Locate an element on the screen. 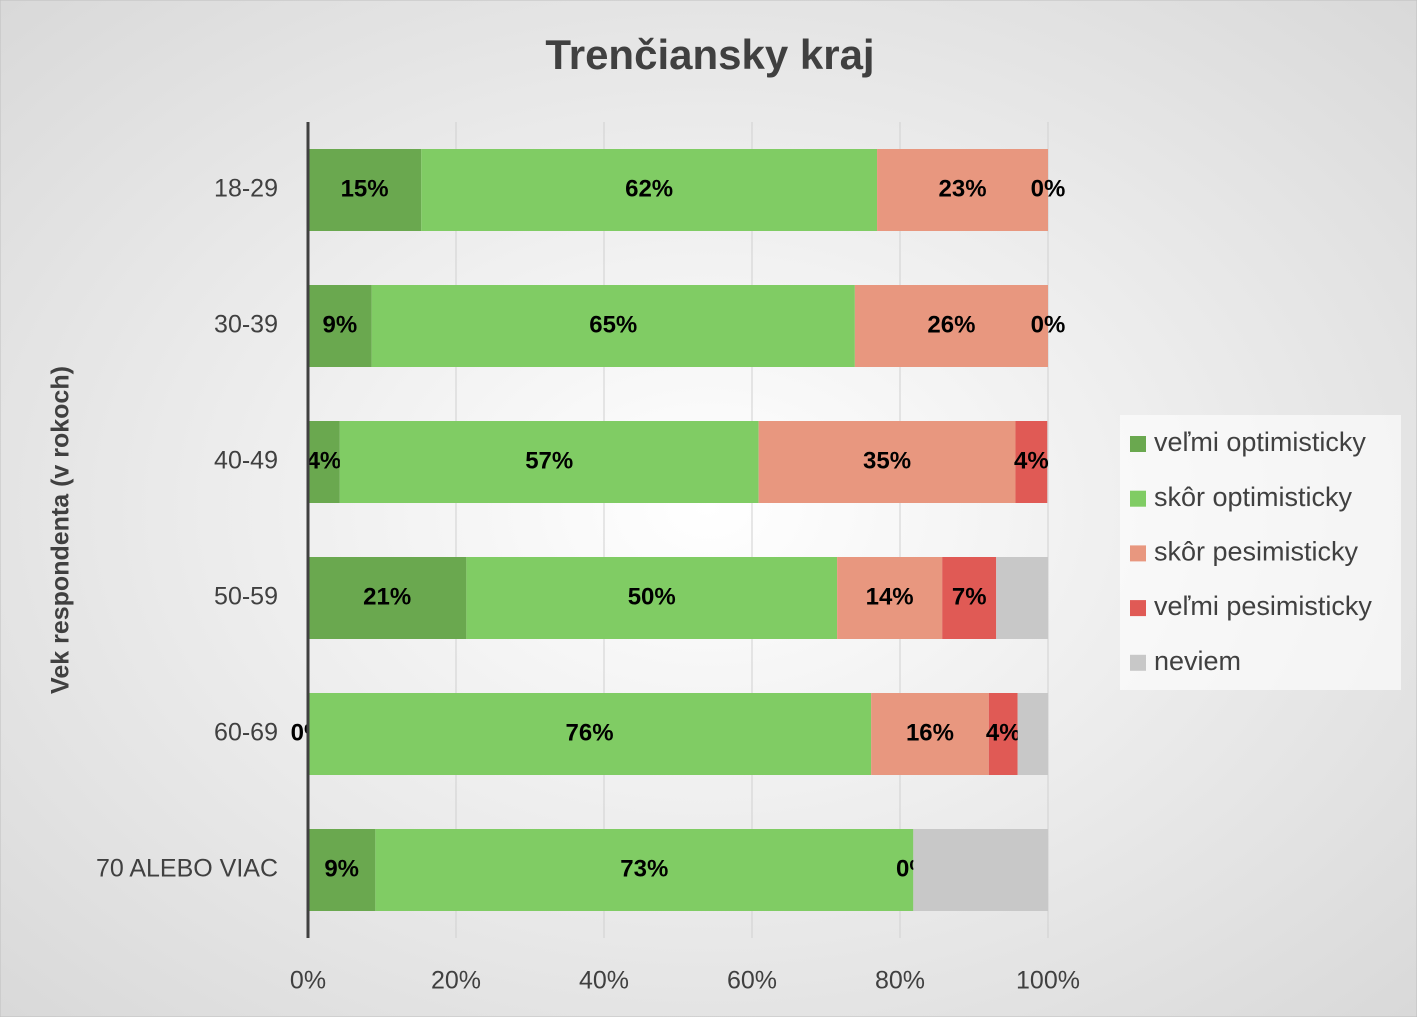 This screenshot has width=1417, height=1017. legend-box is located at coordinates (1260, 552).